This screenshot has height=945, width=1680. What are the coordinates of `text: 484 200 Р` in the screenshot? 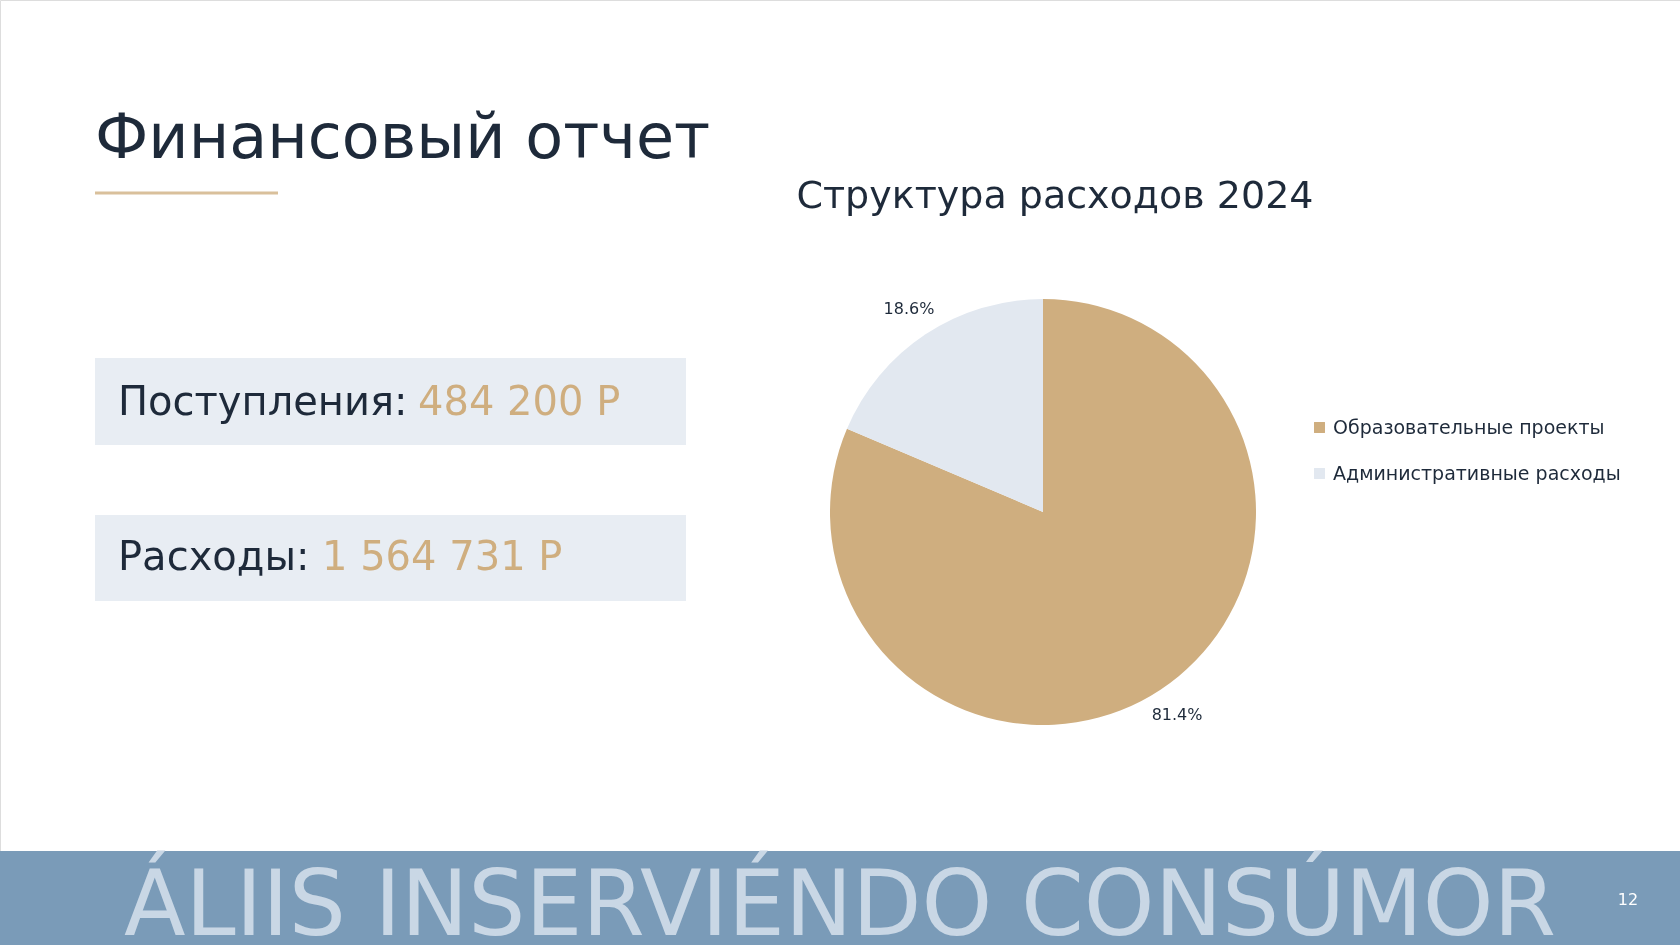 It's located at (519, 401).